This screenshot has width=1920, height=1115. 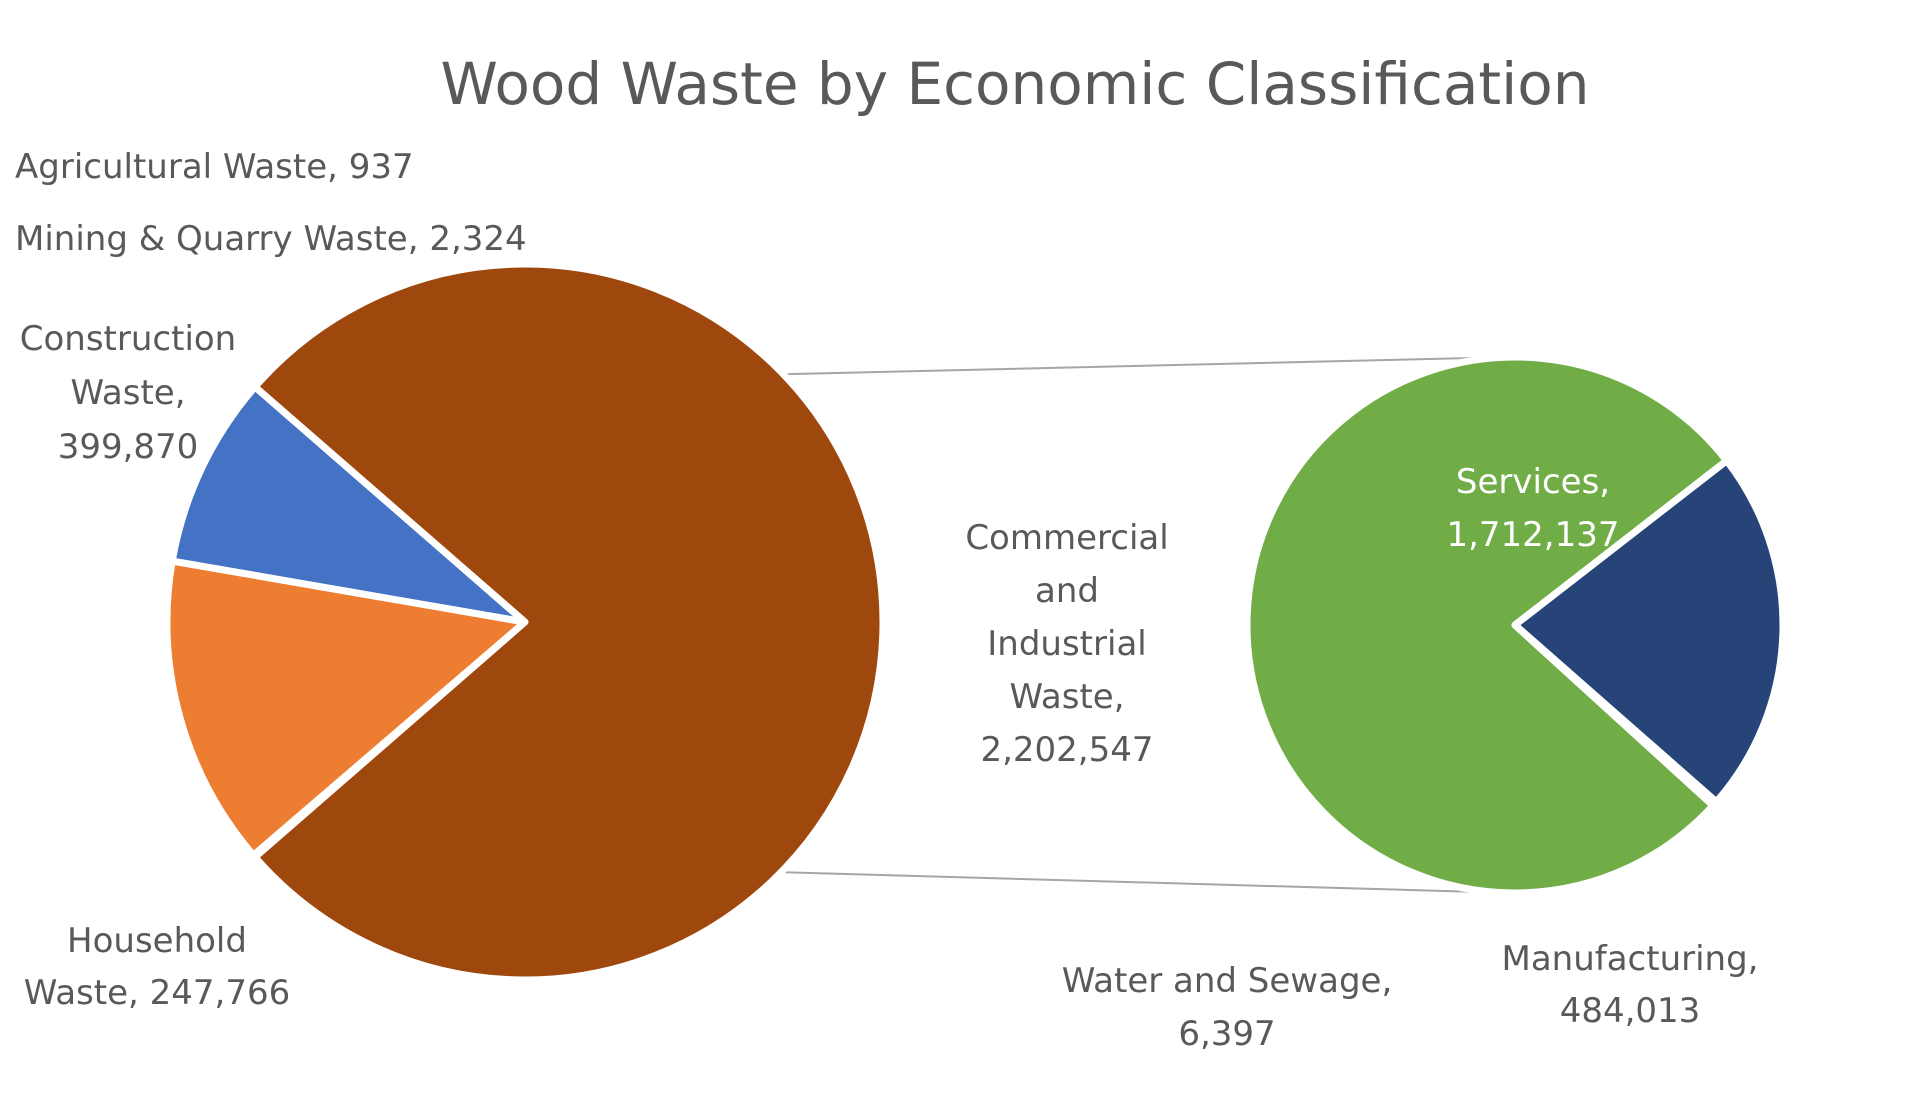 I want to click on data-label-construction-line: Waste,, so click(x=127, y=393).